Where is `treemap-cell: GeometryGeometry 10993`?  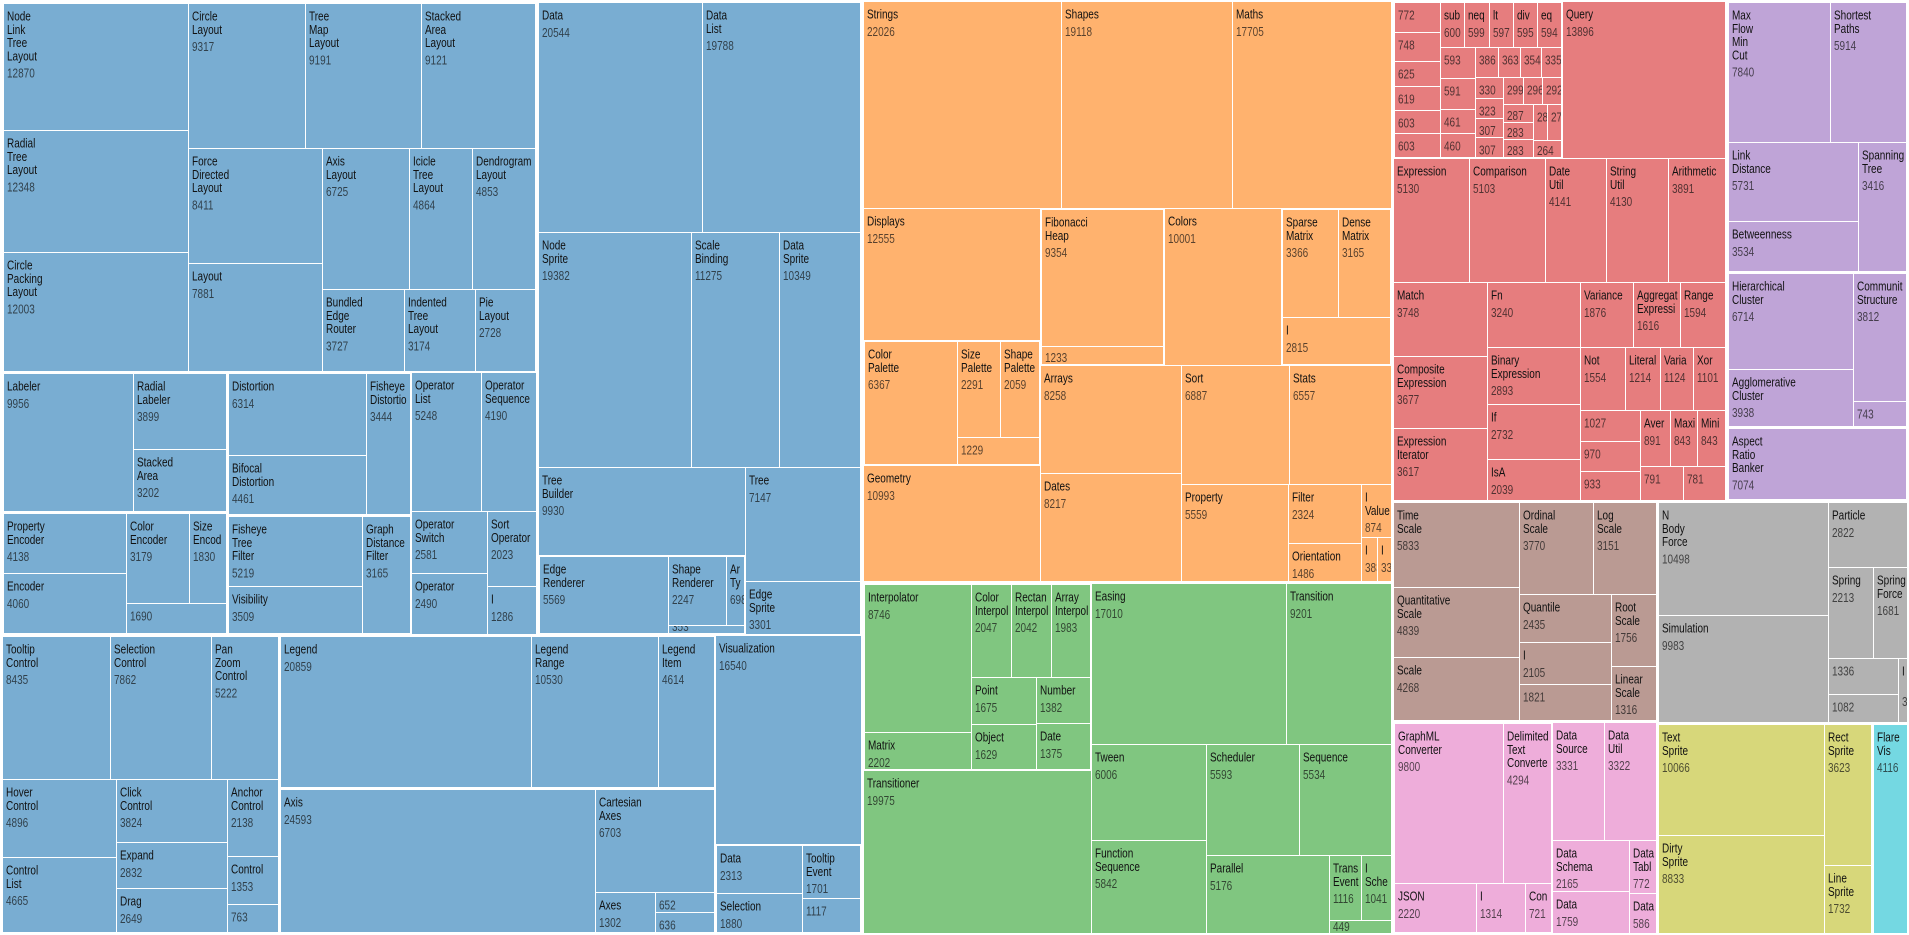 treemap-cell: GeometryGeometry 10993 is located at coordinates (952, 523).